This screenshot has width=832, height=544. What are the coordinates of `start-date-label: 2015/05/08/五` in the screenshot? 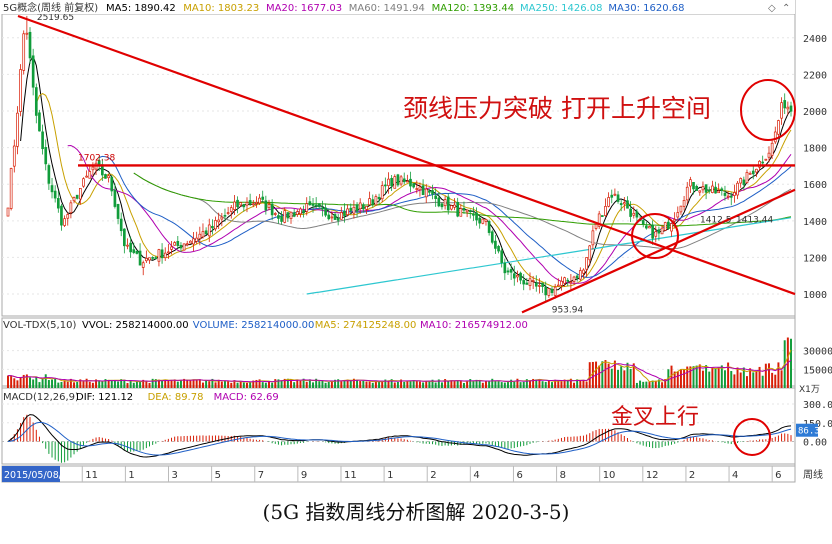 It's located at (37, 475).